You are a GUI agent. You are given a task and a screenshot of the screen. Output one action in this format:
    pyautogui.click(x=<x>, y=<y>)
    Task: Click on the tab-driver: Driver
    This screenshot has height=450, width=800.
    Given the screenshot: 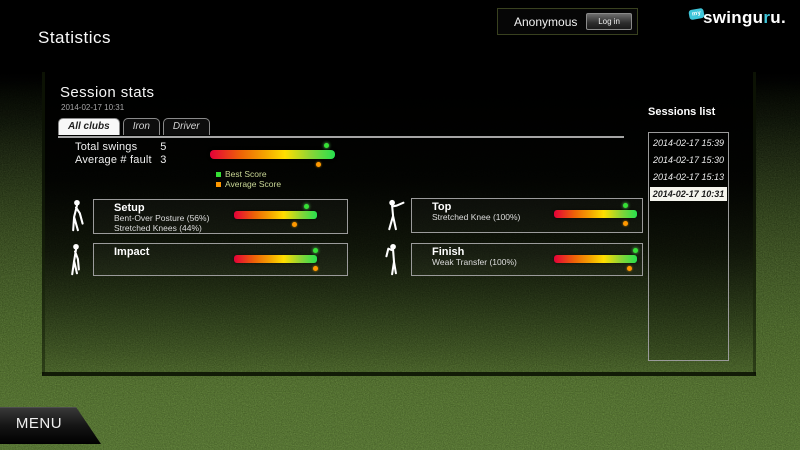 What is the action you would take?
    pyautogui.click(x=186, y=126)
    